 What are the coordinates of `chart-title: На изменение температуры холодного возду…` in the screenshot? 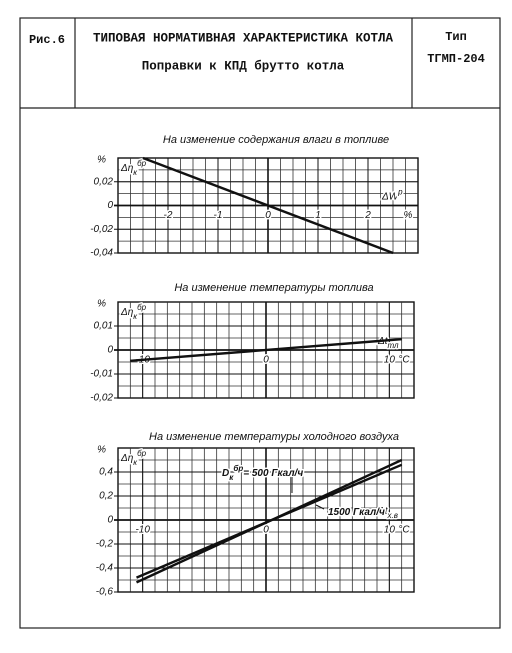 It's located at (274, 437).